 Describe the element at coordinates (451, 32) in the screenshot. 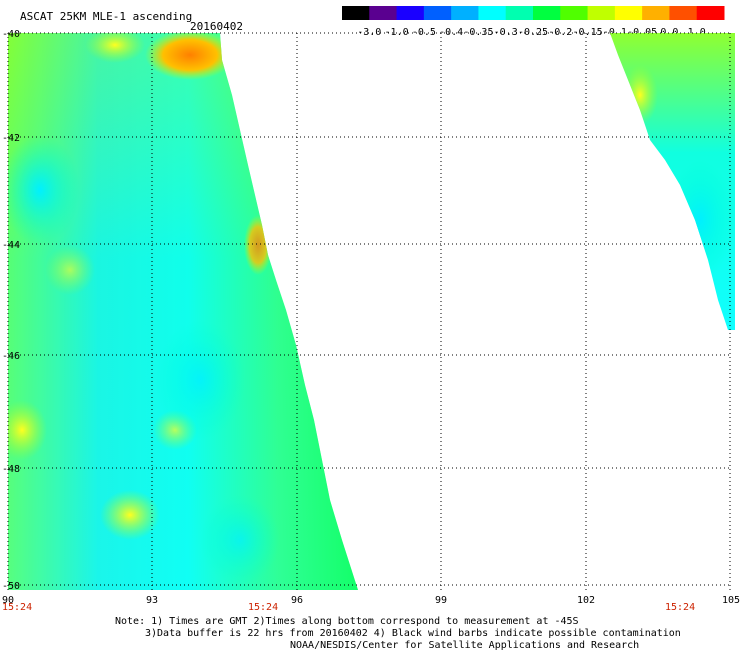

I see `colorbar-label: -0.4` at that location.